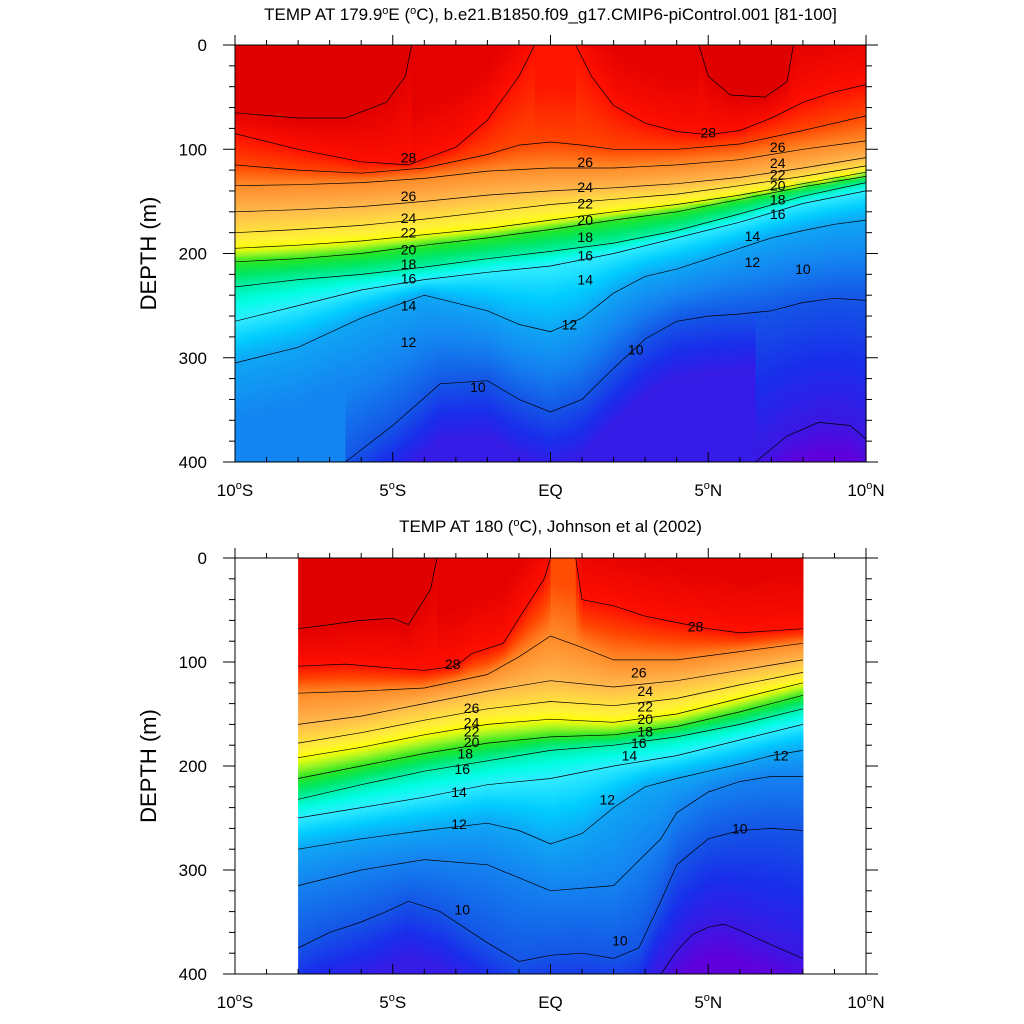 The image size is (1024, 1024). I want to click on chart-title: TEMP AT 180 (oC), Johnson et al (2002), so click(550, 526).